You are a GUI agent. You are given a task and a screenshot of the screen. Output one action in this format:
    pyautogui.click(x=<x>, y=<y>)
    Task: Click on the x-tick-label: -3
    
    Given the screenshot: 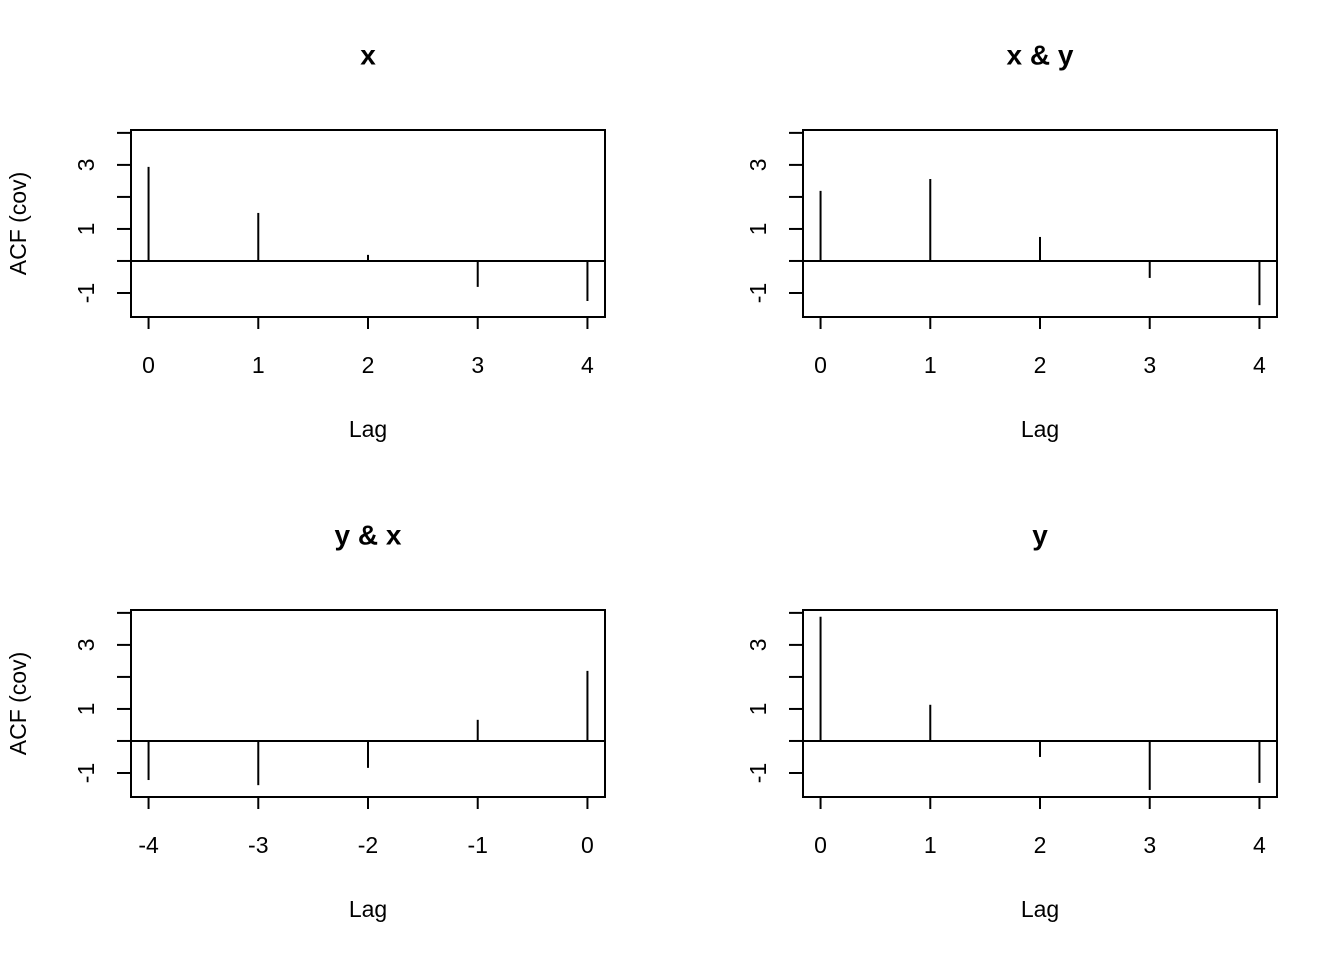 What is the action you would take?
    pyautogui.click(x=258, y=845)
    